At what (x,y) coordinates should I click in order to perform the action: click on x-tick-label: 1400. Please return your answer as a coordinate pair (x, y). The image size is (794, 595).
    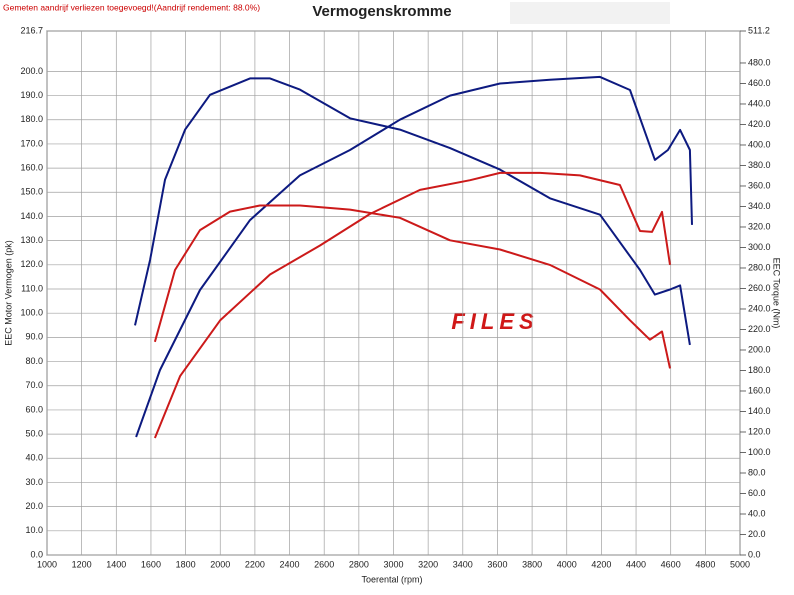
    Looking at the image, I should click on (116, 564).